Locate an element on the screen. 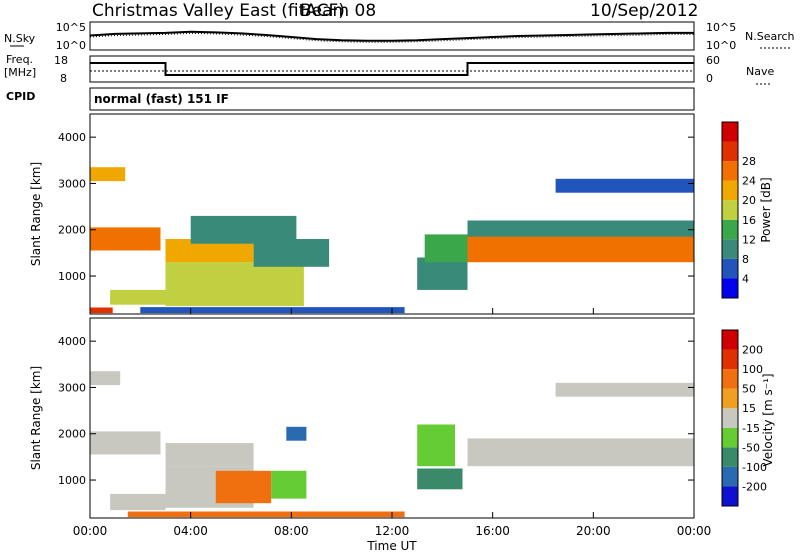 This screenshot has width=800, height=558. freq-right-tick-top: 60 is located at coordinates (713, 60).